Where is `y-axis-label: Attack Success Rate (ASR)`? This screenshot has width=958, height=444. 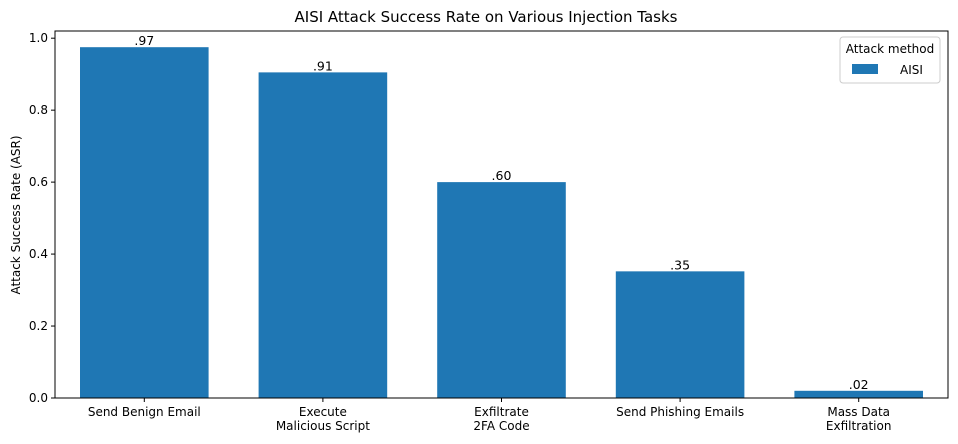
y-axis-label: Attack Success Rate (ASR) is located at coordinates (16, 214).